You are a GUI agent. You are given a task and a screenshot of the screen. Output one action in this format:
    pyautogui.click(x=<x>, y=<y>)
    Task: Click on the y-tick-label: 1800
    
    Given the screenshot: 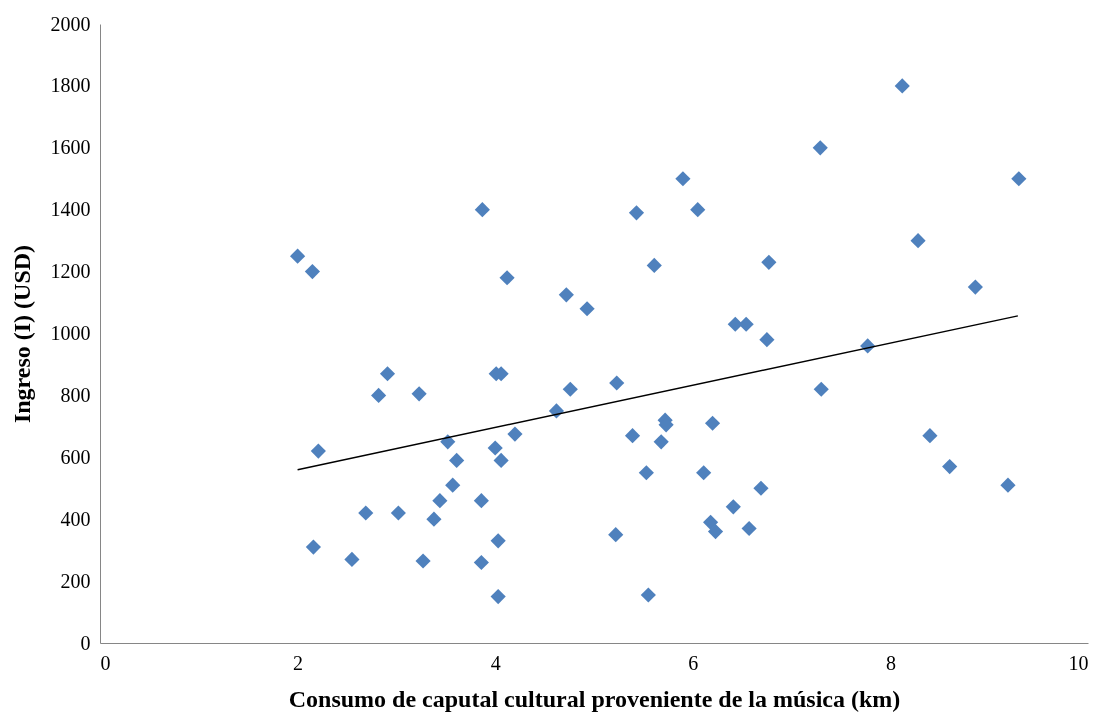 What is the action you would take?
    pyautogui.click(x=70, y=85)
    